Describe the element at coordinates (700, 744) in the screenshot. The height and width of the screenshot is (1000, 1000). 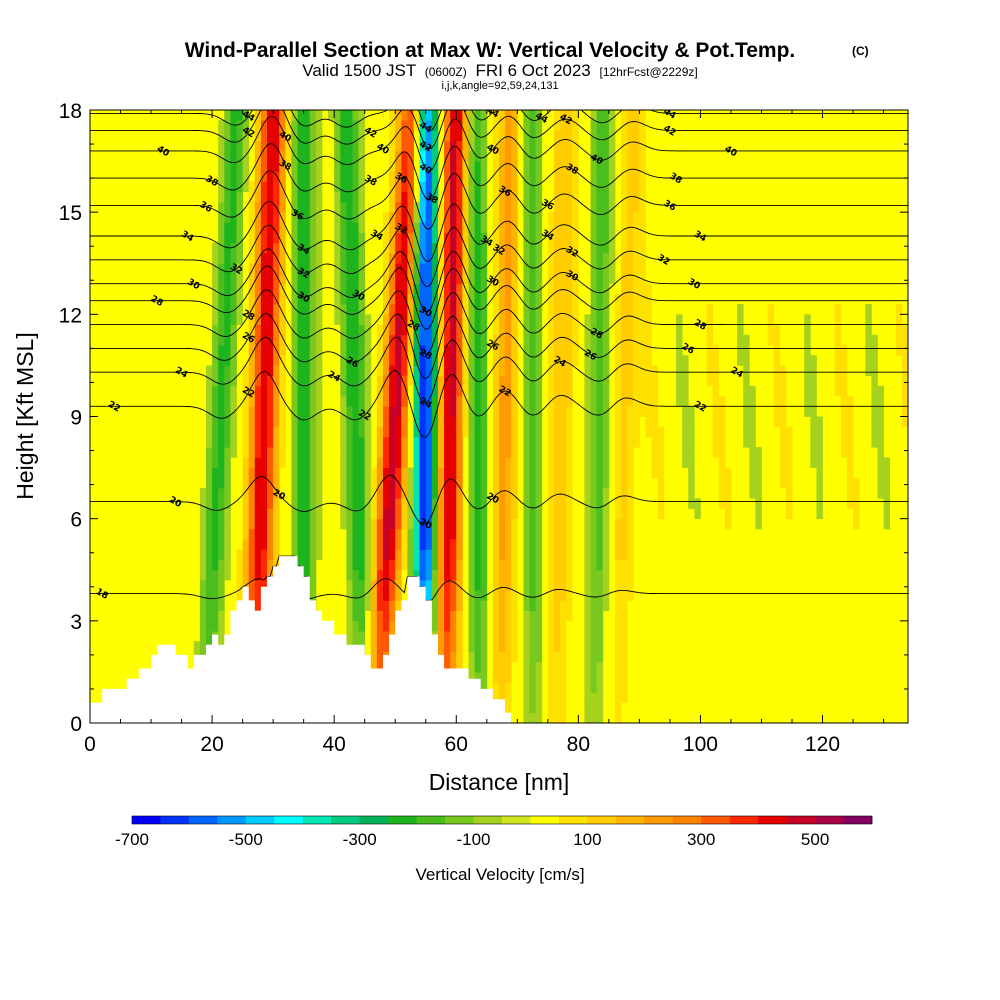
I see `x-tick-label: 100` at that location.